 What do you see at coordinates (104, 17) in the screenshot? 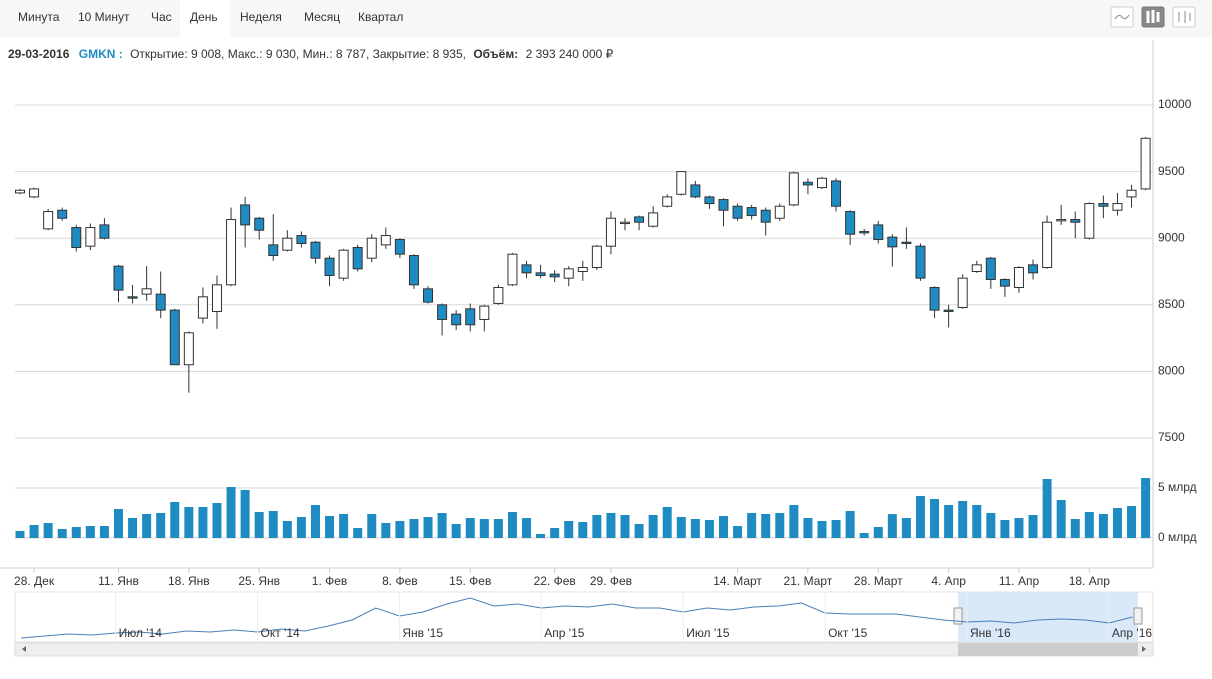
I see `tab: 10 Минут` at bounding box center [104, 17].